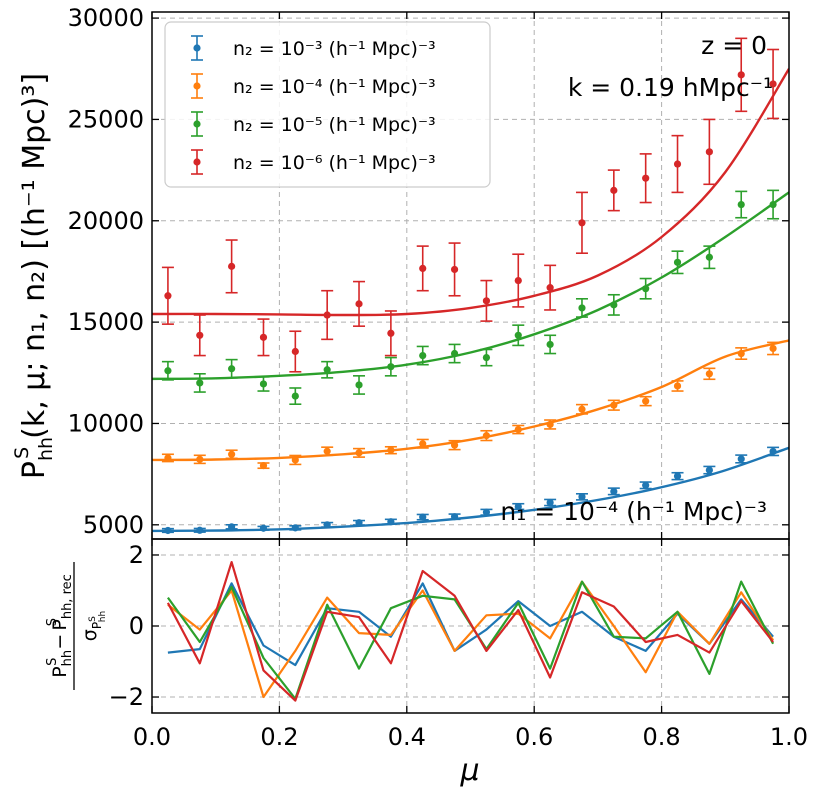 The height and width of the screenshot is (793, 822). What do you see at coordinates (60, 671) in the screenshot?
I see `residual-num-a: P` at bounding box center [60, 671].